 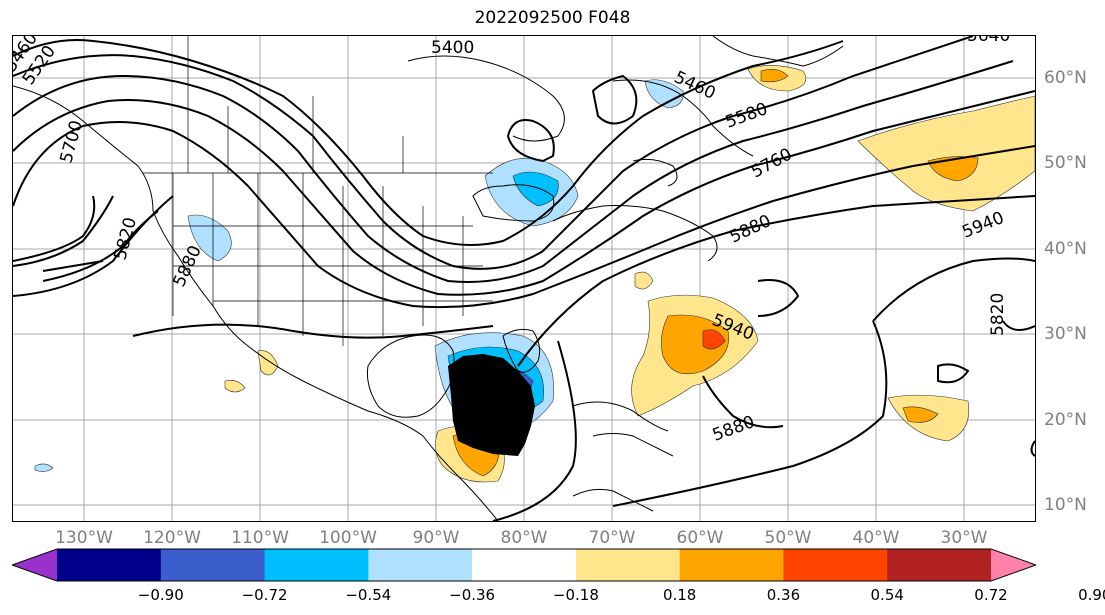 I want to click on colorbar, so click(x=524, y=565).